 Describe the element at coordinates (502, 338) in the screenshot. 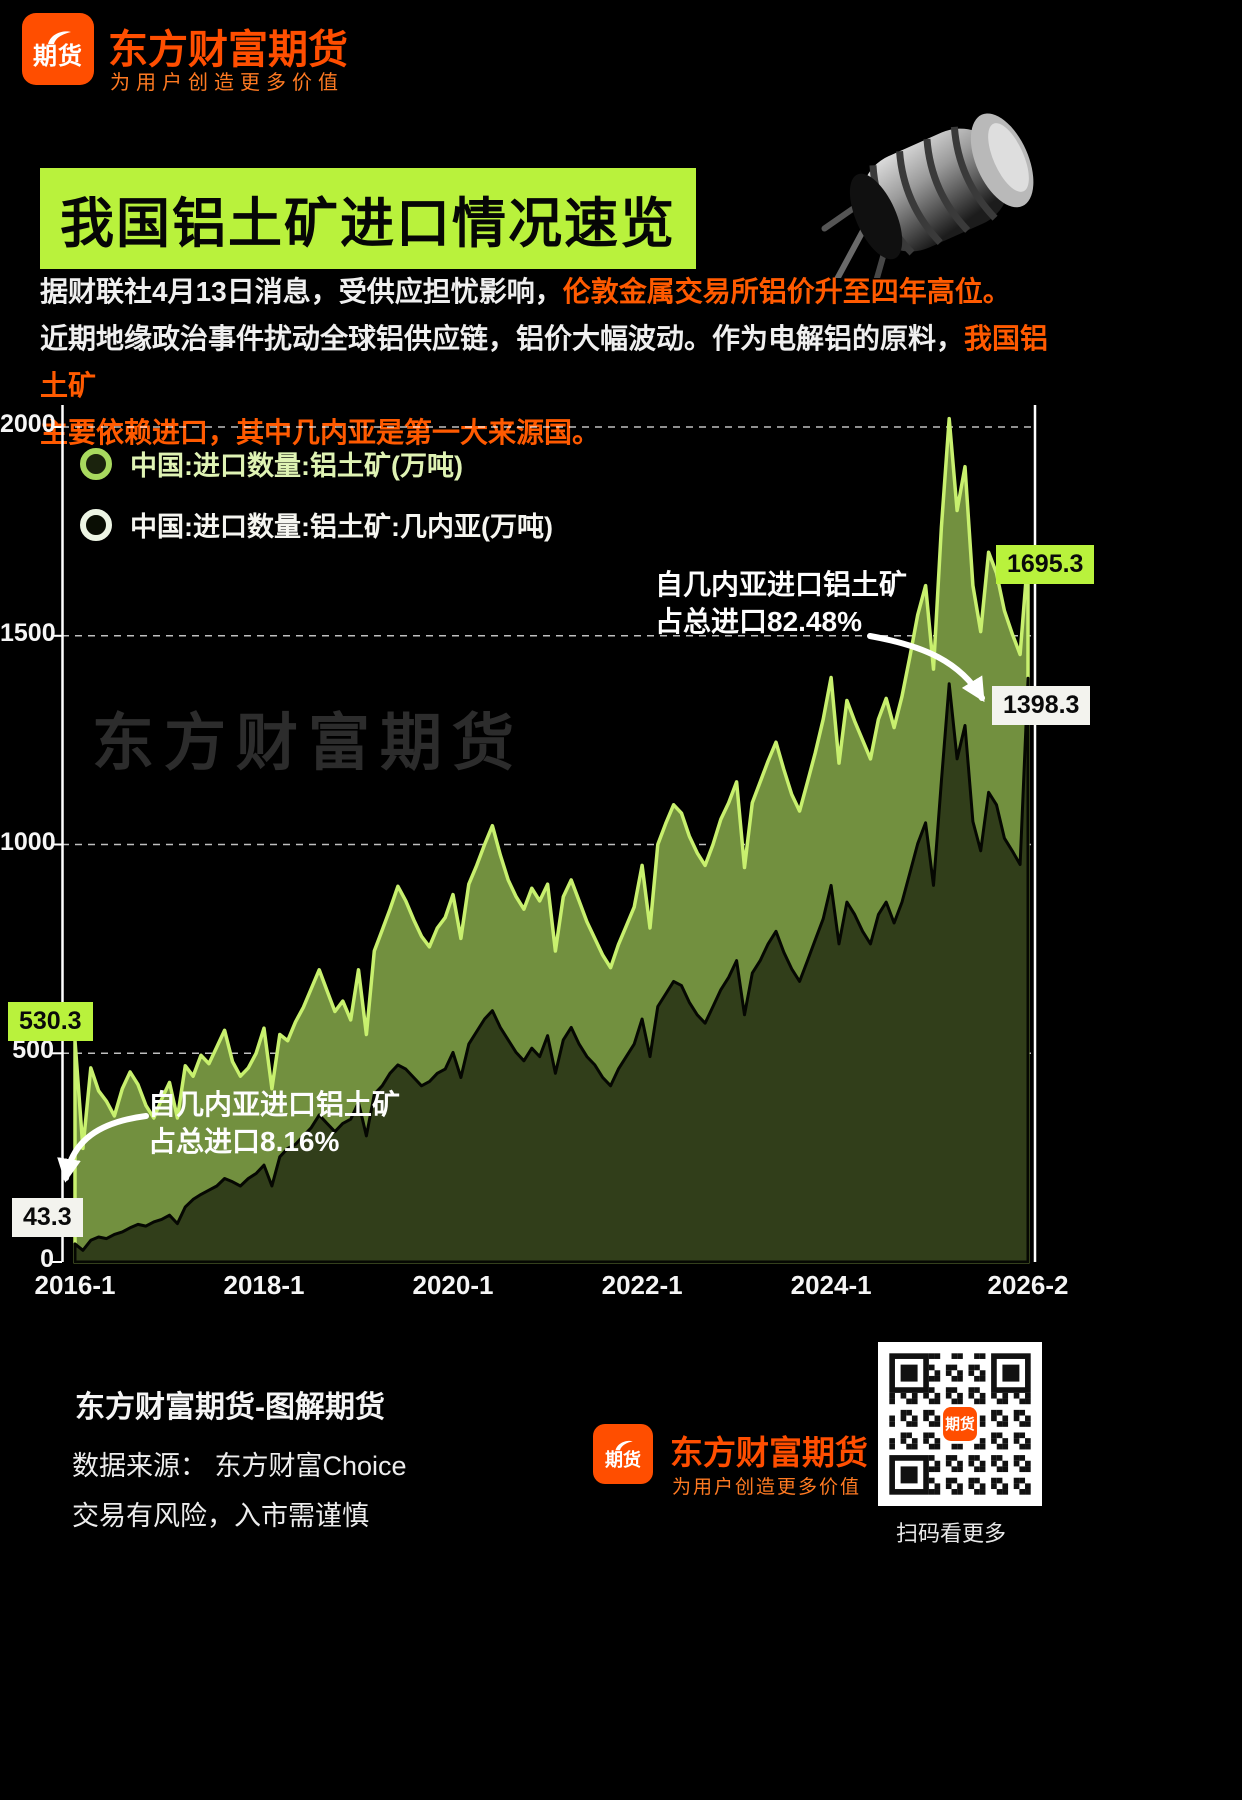

I see `intro-segment: 近期地缘政治事件扰动全球铝供应链，铝价大幅波动。作为电解铝的原料，` at that location.